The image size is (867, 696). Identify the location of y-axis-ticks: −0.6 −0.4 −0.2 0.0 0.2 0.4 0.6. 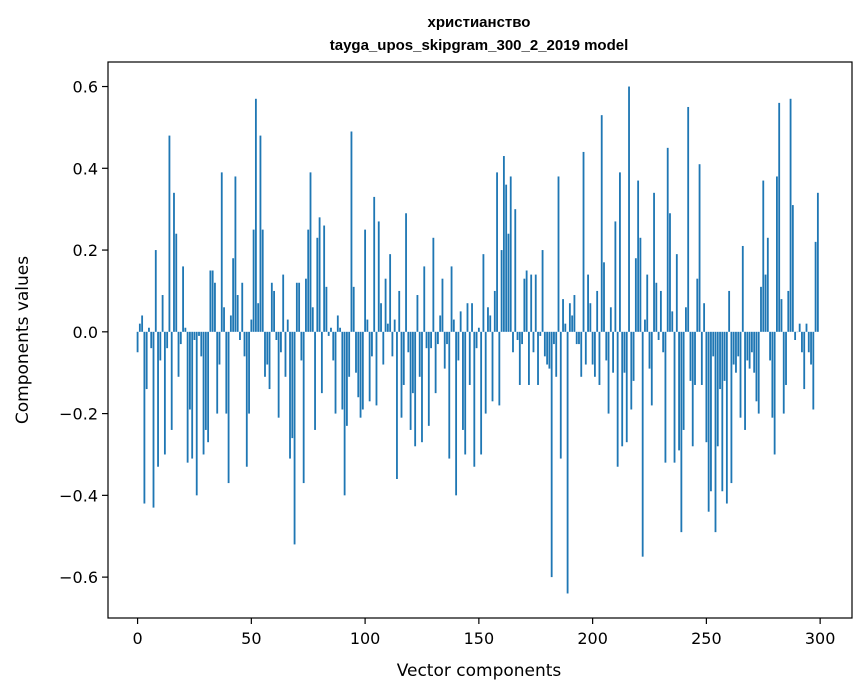
(83, 332).